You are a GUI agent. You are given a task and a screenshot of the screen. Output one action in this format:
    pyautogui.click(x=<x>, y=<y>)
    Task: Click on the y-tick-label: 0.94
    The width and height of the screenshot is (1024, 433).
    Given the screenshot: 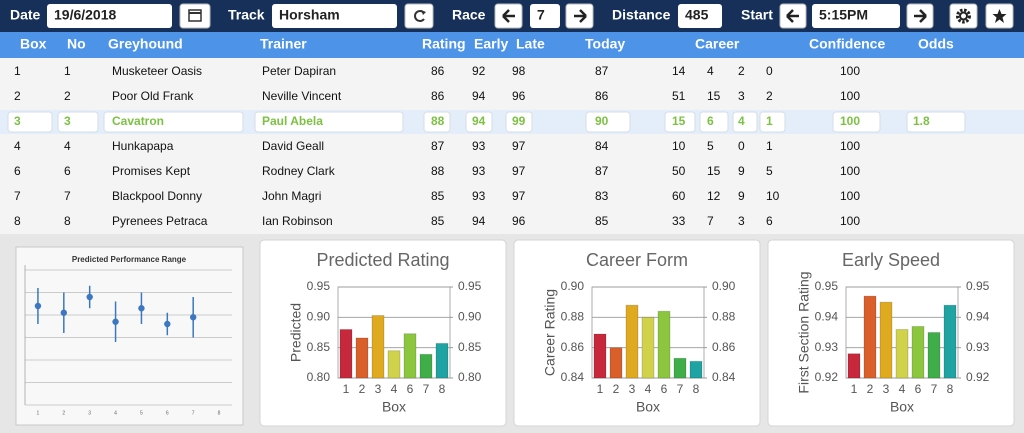 What is the action you would take?
    pyautogui.click(x=827, y=317)
    